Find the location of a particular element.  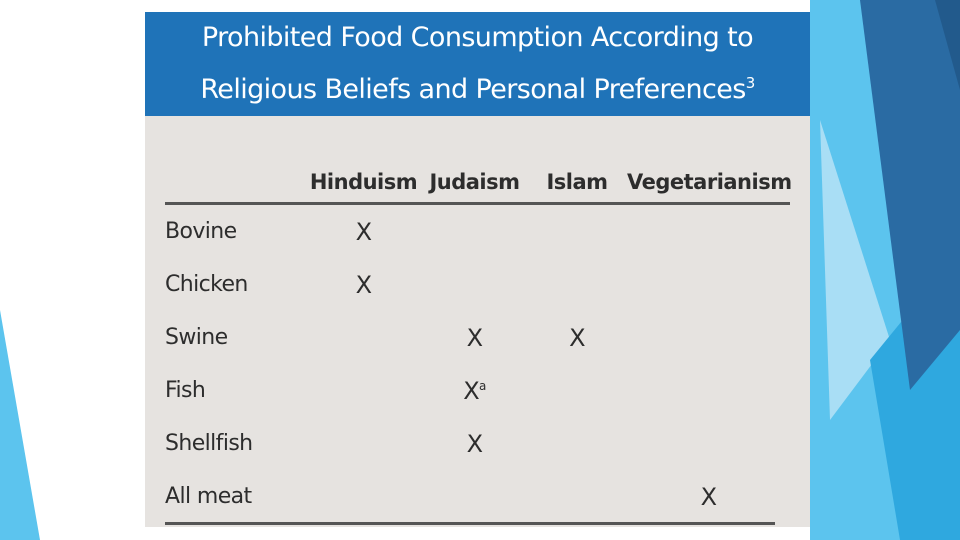

row-label-all-meat: All meat is located at coordinates (208, 496).